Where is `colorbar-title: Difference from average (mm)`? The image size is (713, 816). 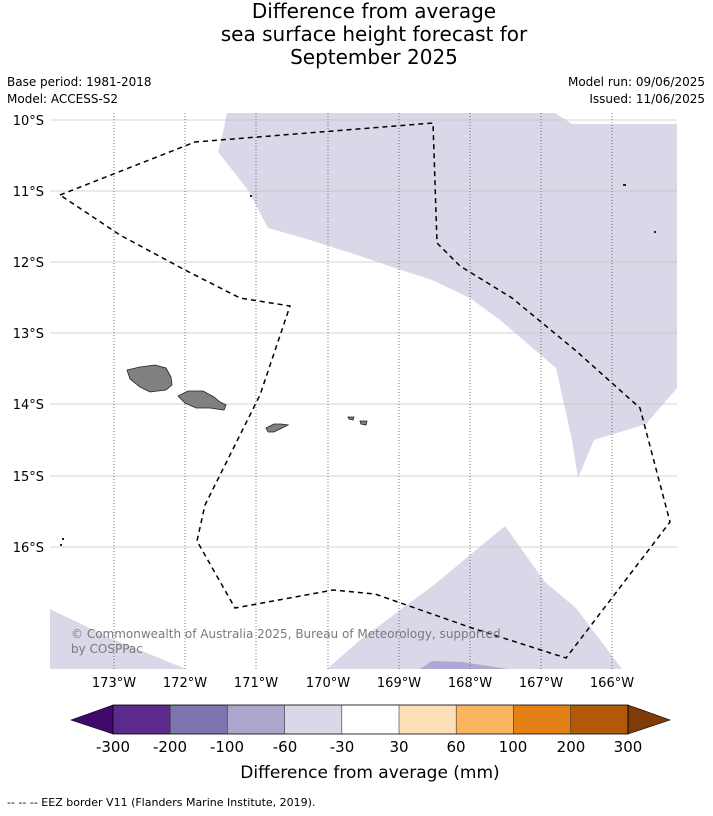 colorbar-title: Difference from average (mm) is located at coordinates (369, 773).